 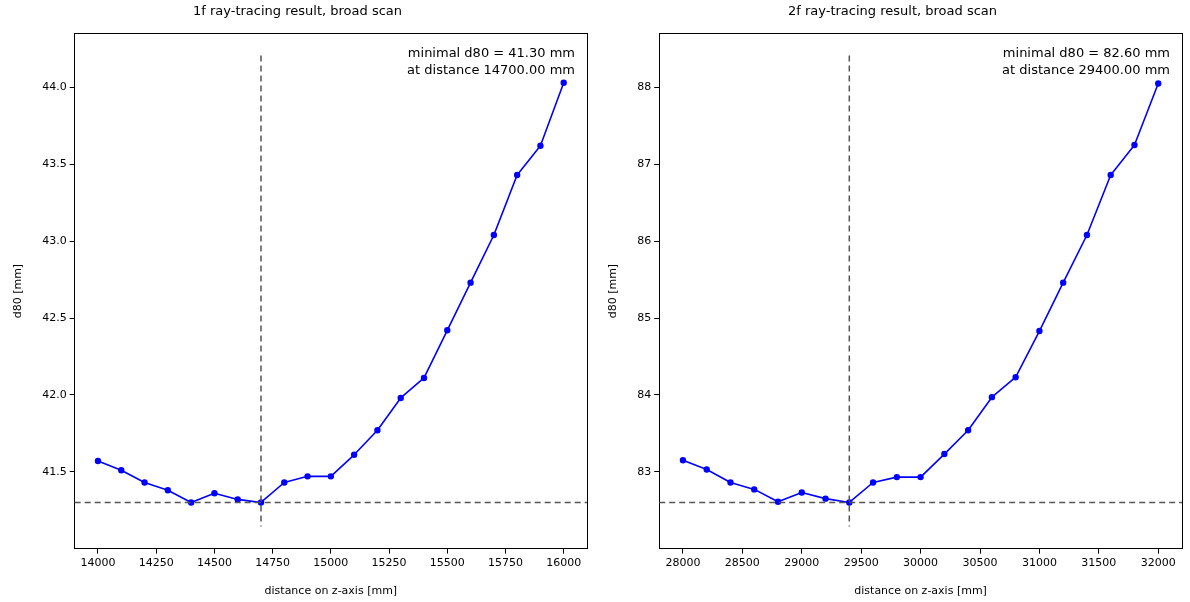 What do you see at coordinates (1158, 563) in the screenshot?
I see `x-tick-label: 32000` at bounding box center [1158, 563].